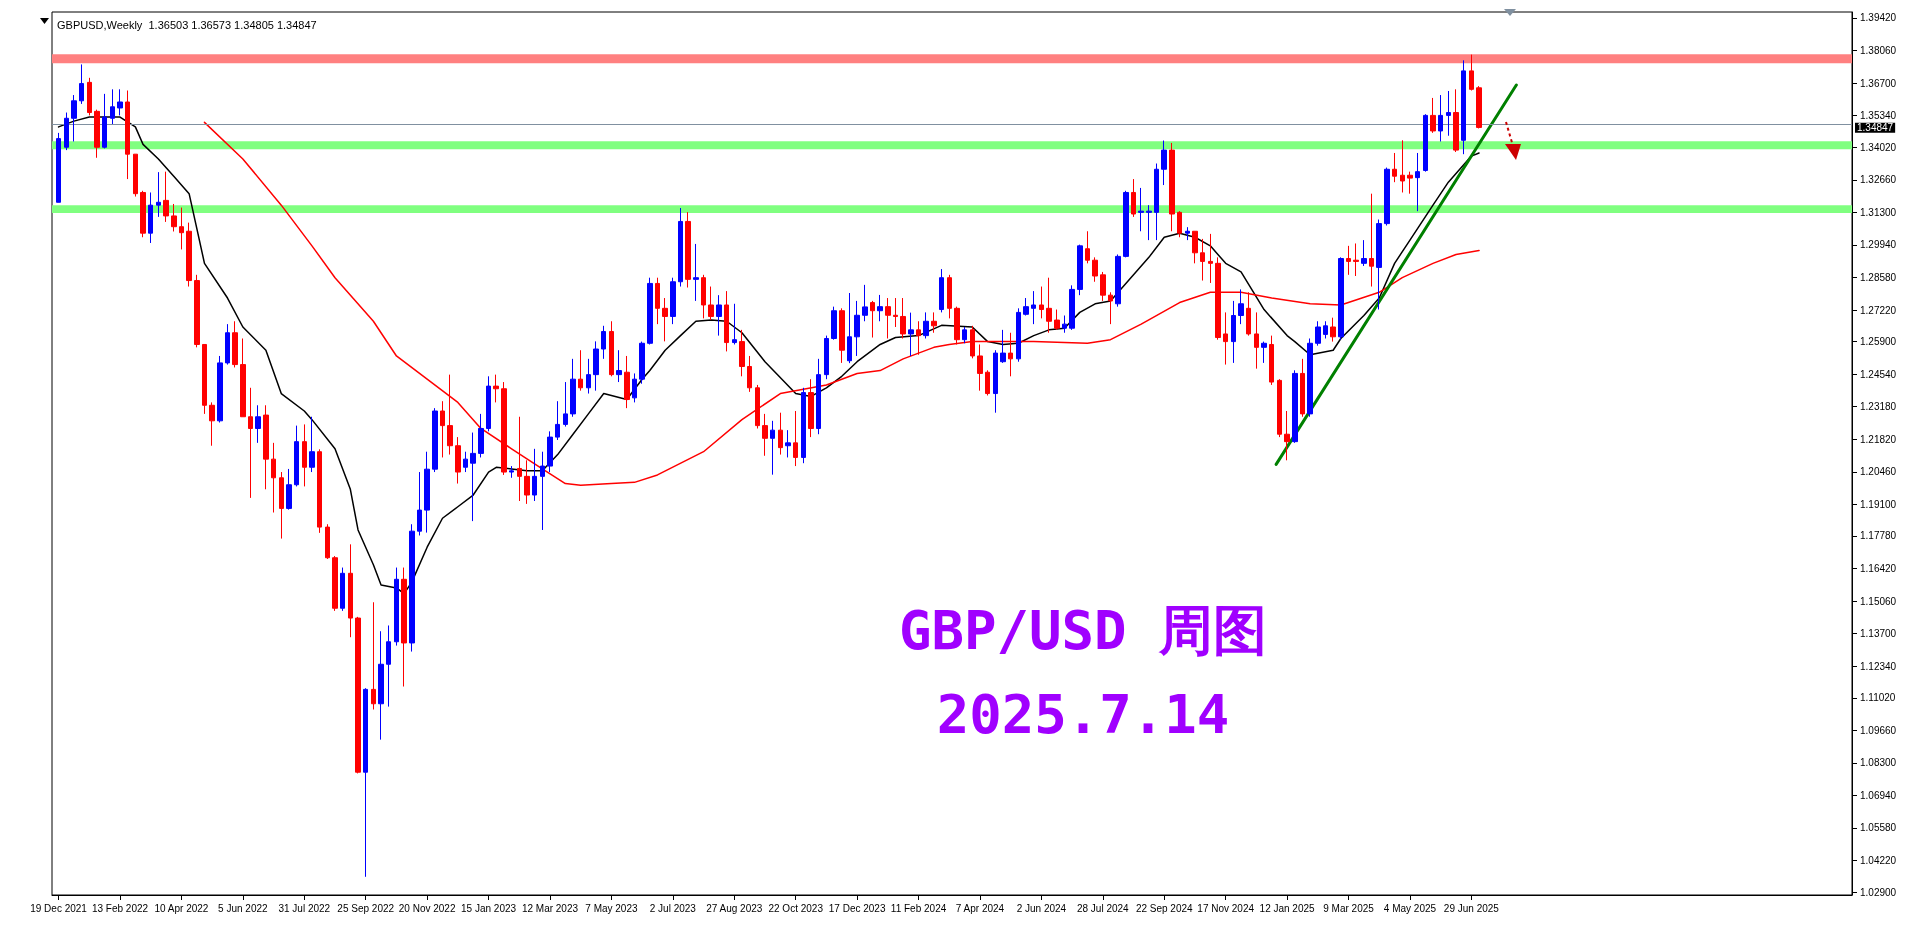  Describe the element at coordinates (120, 908) in the screenshot. I see `x-tick-label: 13 Feb 2022` at that location.